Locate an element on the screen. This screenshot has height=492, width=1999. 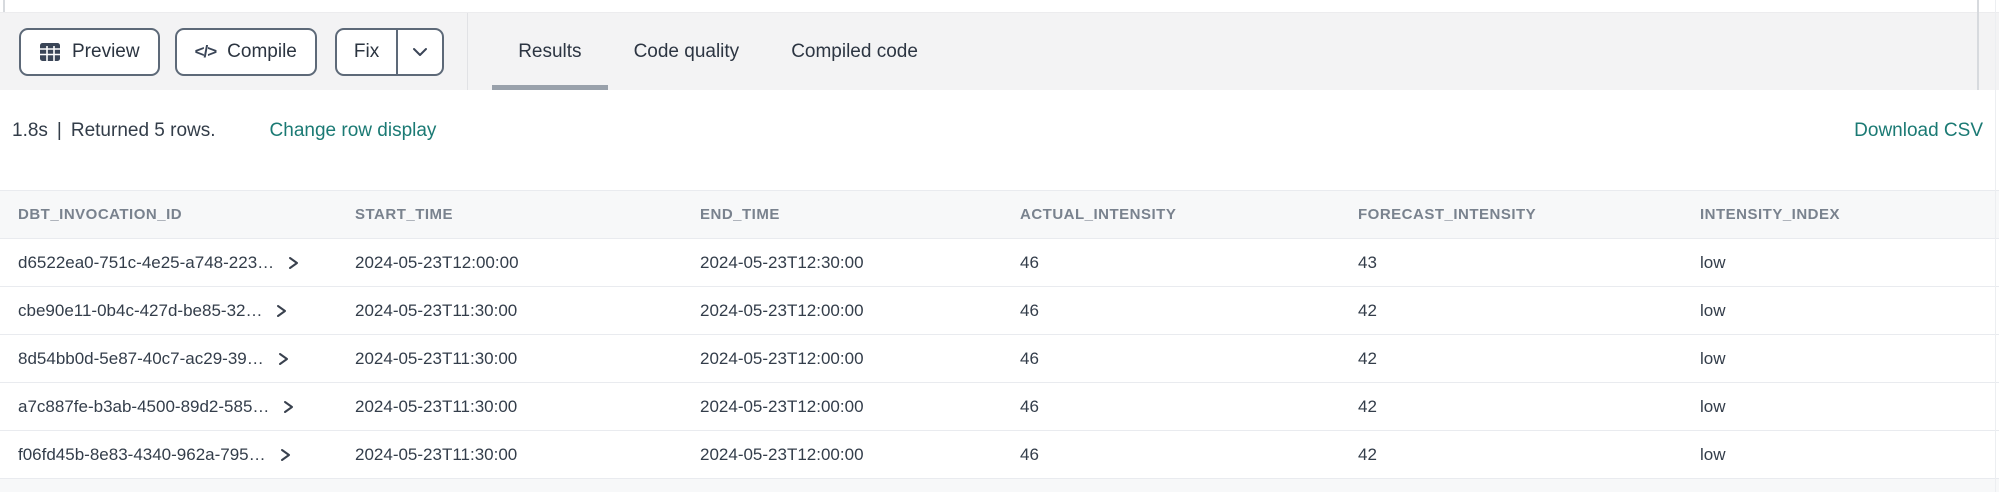
column-header-intensity-index: INTENSITY_INDEX is located at coordinates (1770, 214).